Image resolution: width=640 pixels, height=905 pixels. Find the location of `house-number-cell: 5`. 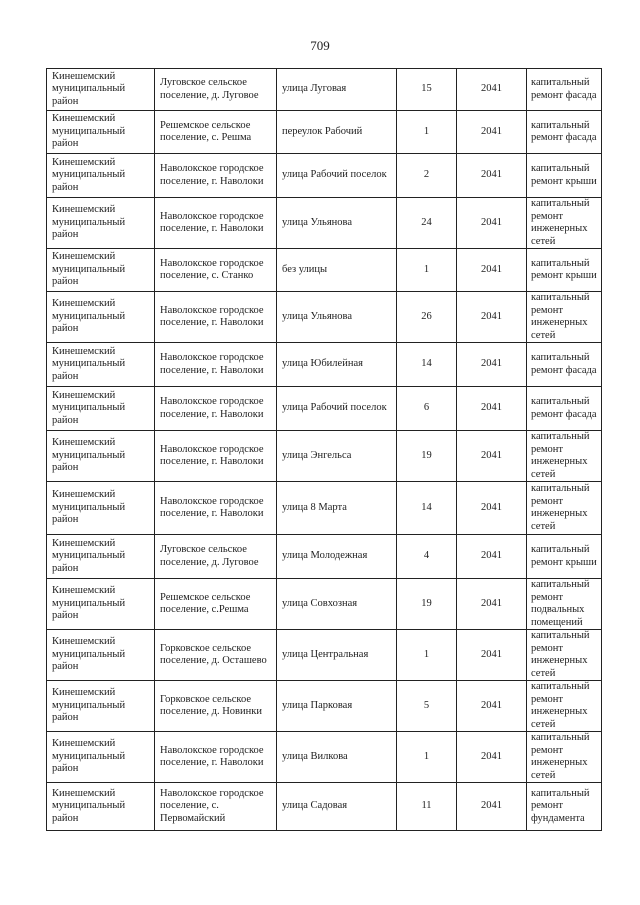

house-number-cell: 5 is located at coordinates (426, 706).